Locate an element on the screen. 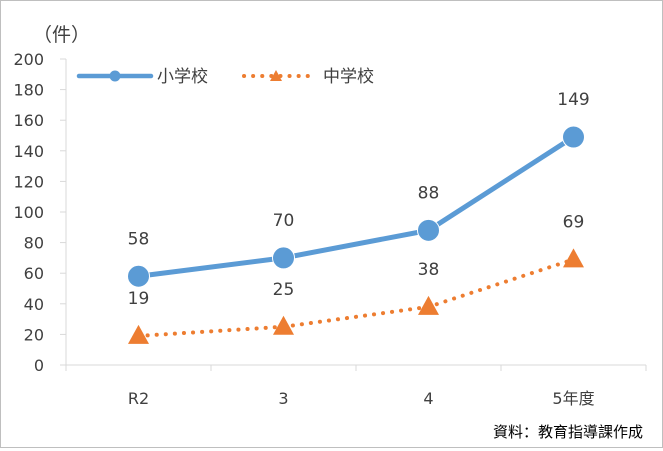  legend-label-elementary: 小学校 is located at coordinates (182, 77).